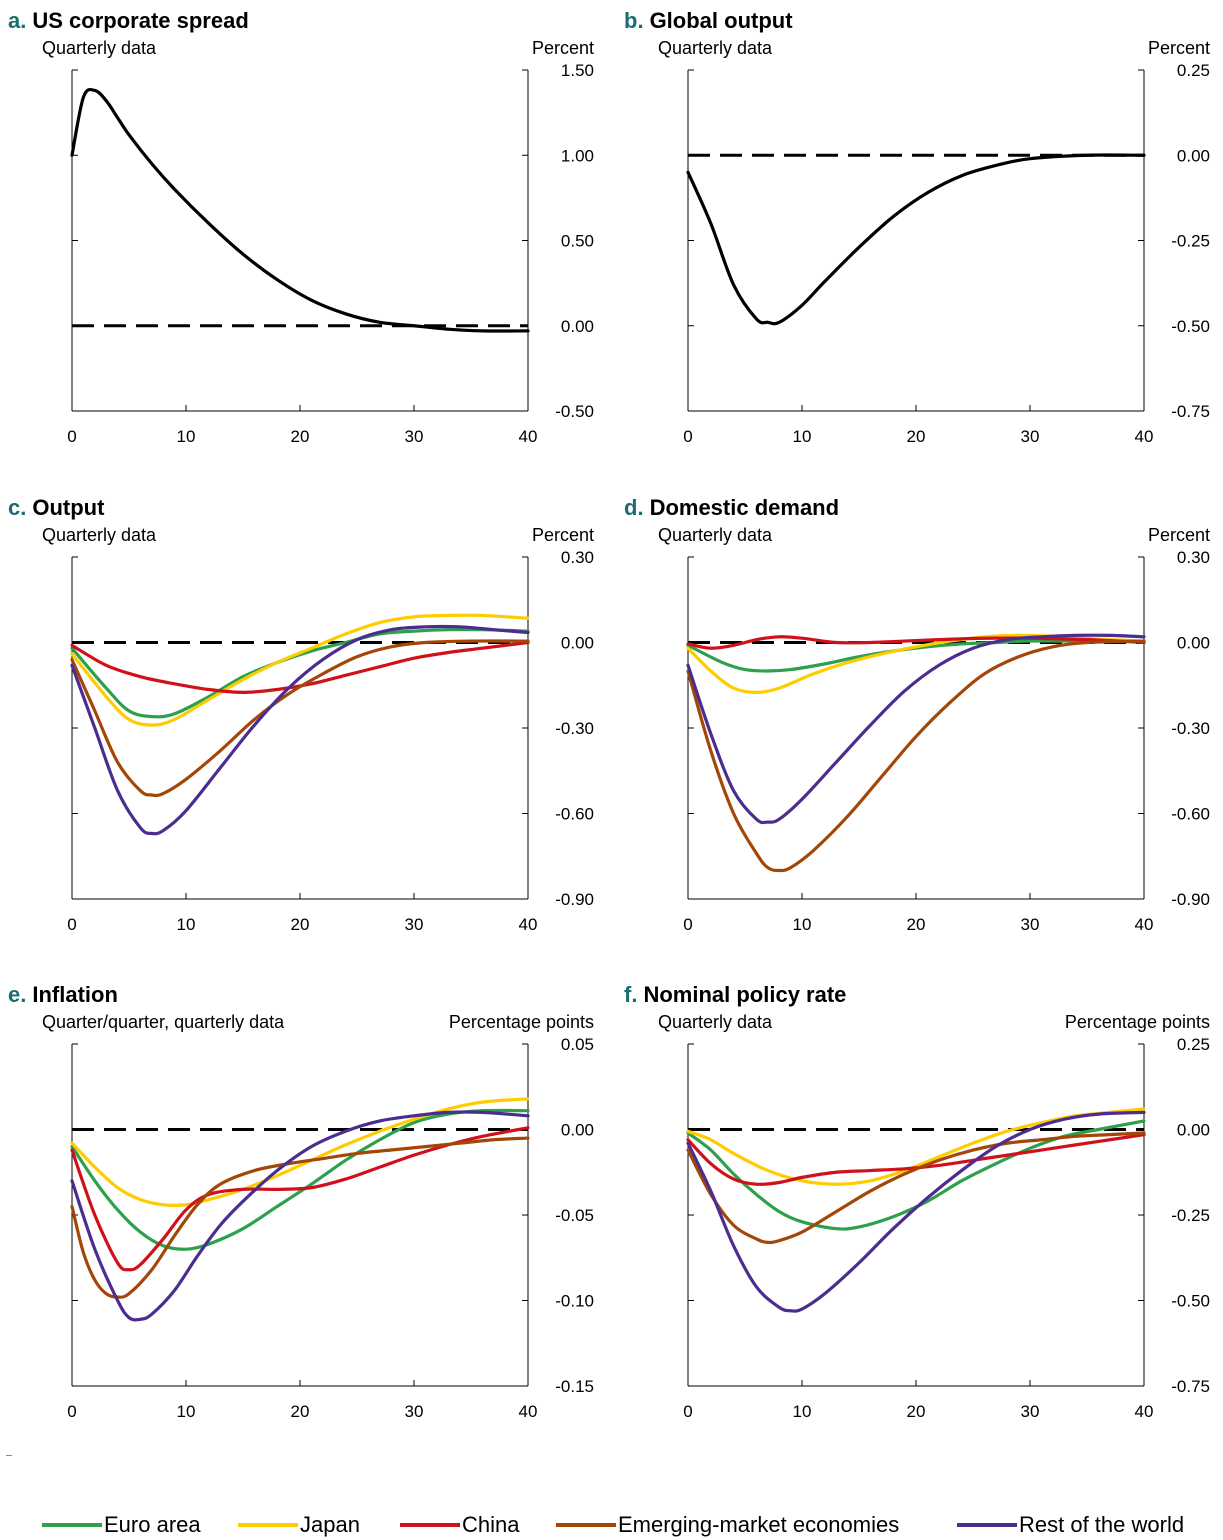  Describe the element at coordinates (634, 507) in the screenshot. I see `panel-d-letter: d.` at that location.